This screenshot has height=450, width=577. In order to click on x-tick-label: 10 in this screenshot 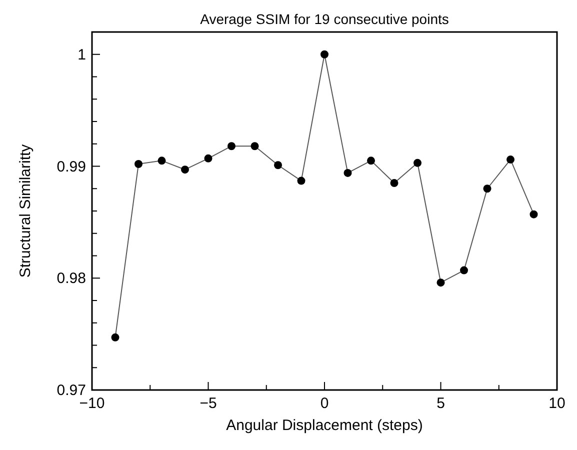, I will do `click(557, 403)`.